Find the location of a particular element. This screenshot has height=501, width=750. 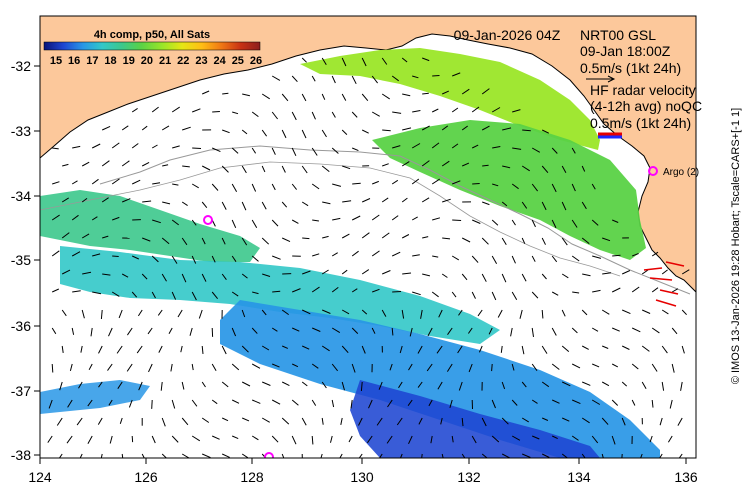

colorbar-tick-label: 23 is located at coordinates (201, 61).